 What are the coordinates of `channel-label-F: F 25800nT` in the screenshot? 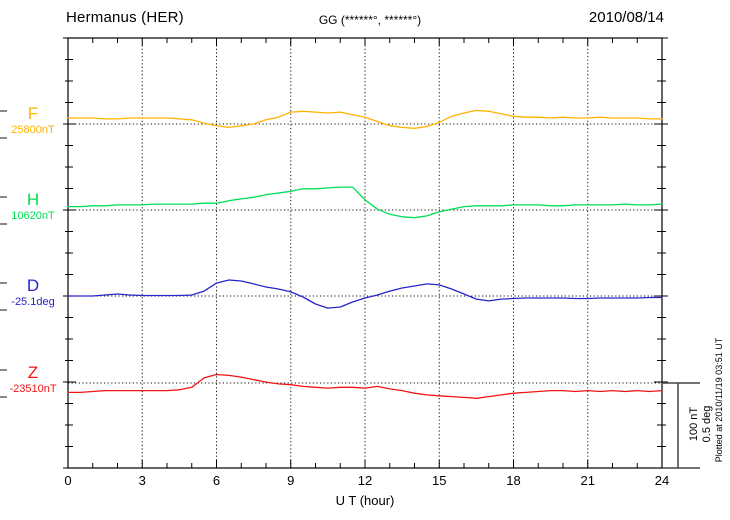 It's located at (33, 120).